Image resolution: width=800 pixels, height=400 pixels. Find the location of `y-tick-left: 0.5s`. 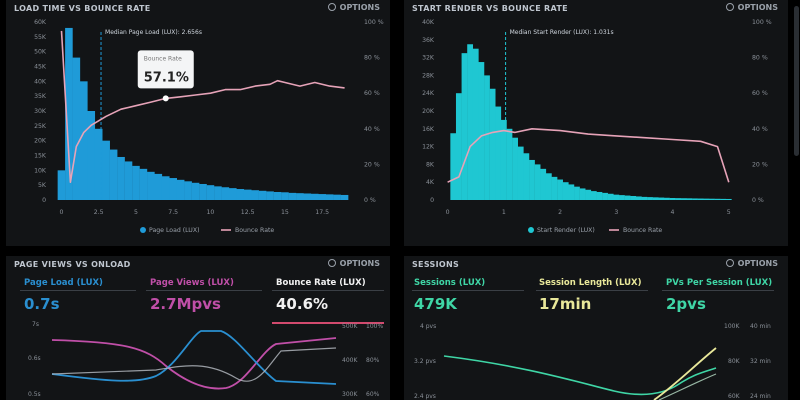

y-tick-left: 0.5s is located at coordinates (34, 394).